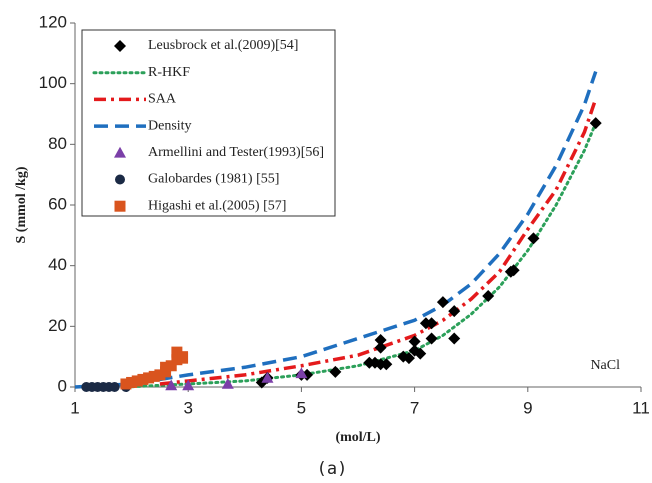 Image resolution: width=652 pixels, height=483 pixels. What do you see at coordinates (57, 264) in the screenshot?
I see `y-tick-label: 40` at bounding box center [57, 264].